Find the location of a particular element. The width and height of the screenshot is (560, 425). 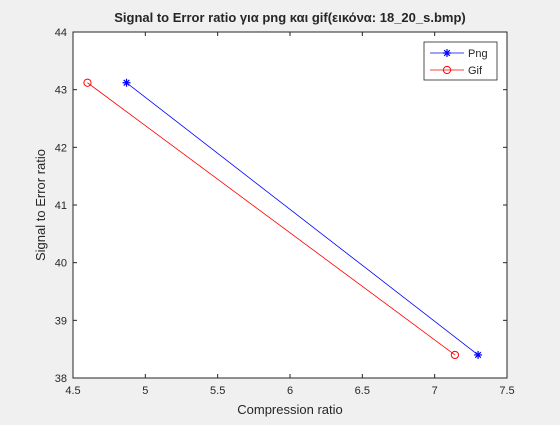

y-tick-label: 40 is located at coordinates (61, 264).